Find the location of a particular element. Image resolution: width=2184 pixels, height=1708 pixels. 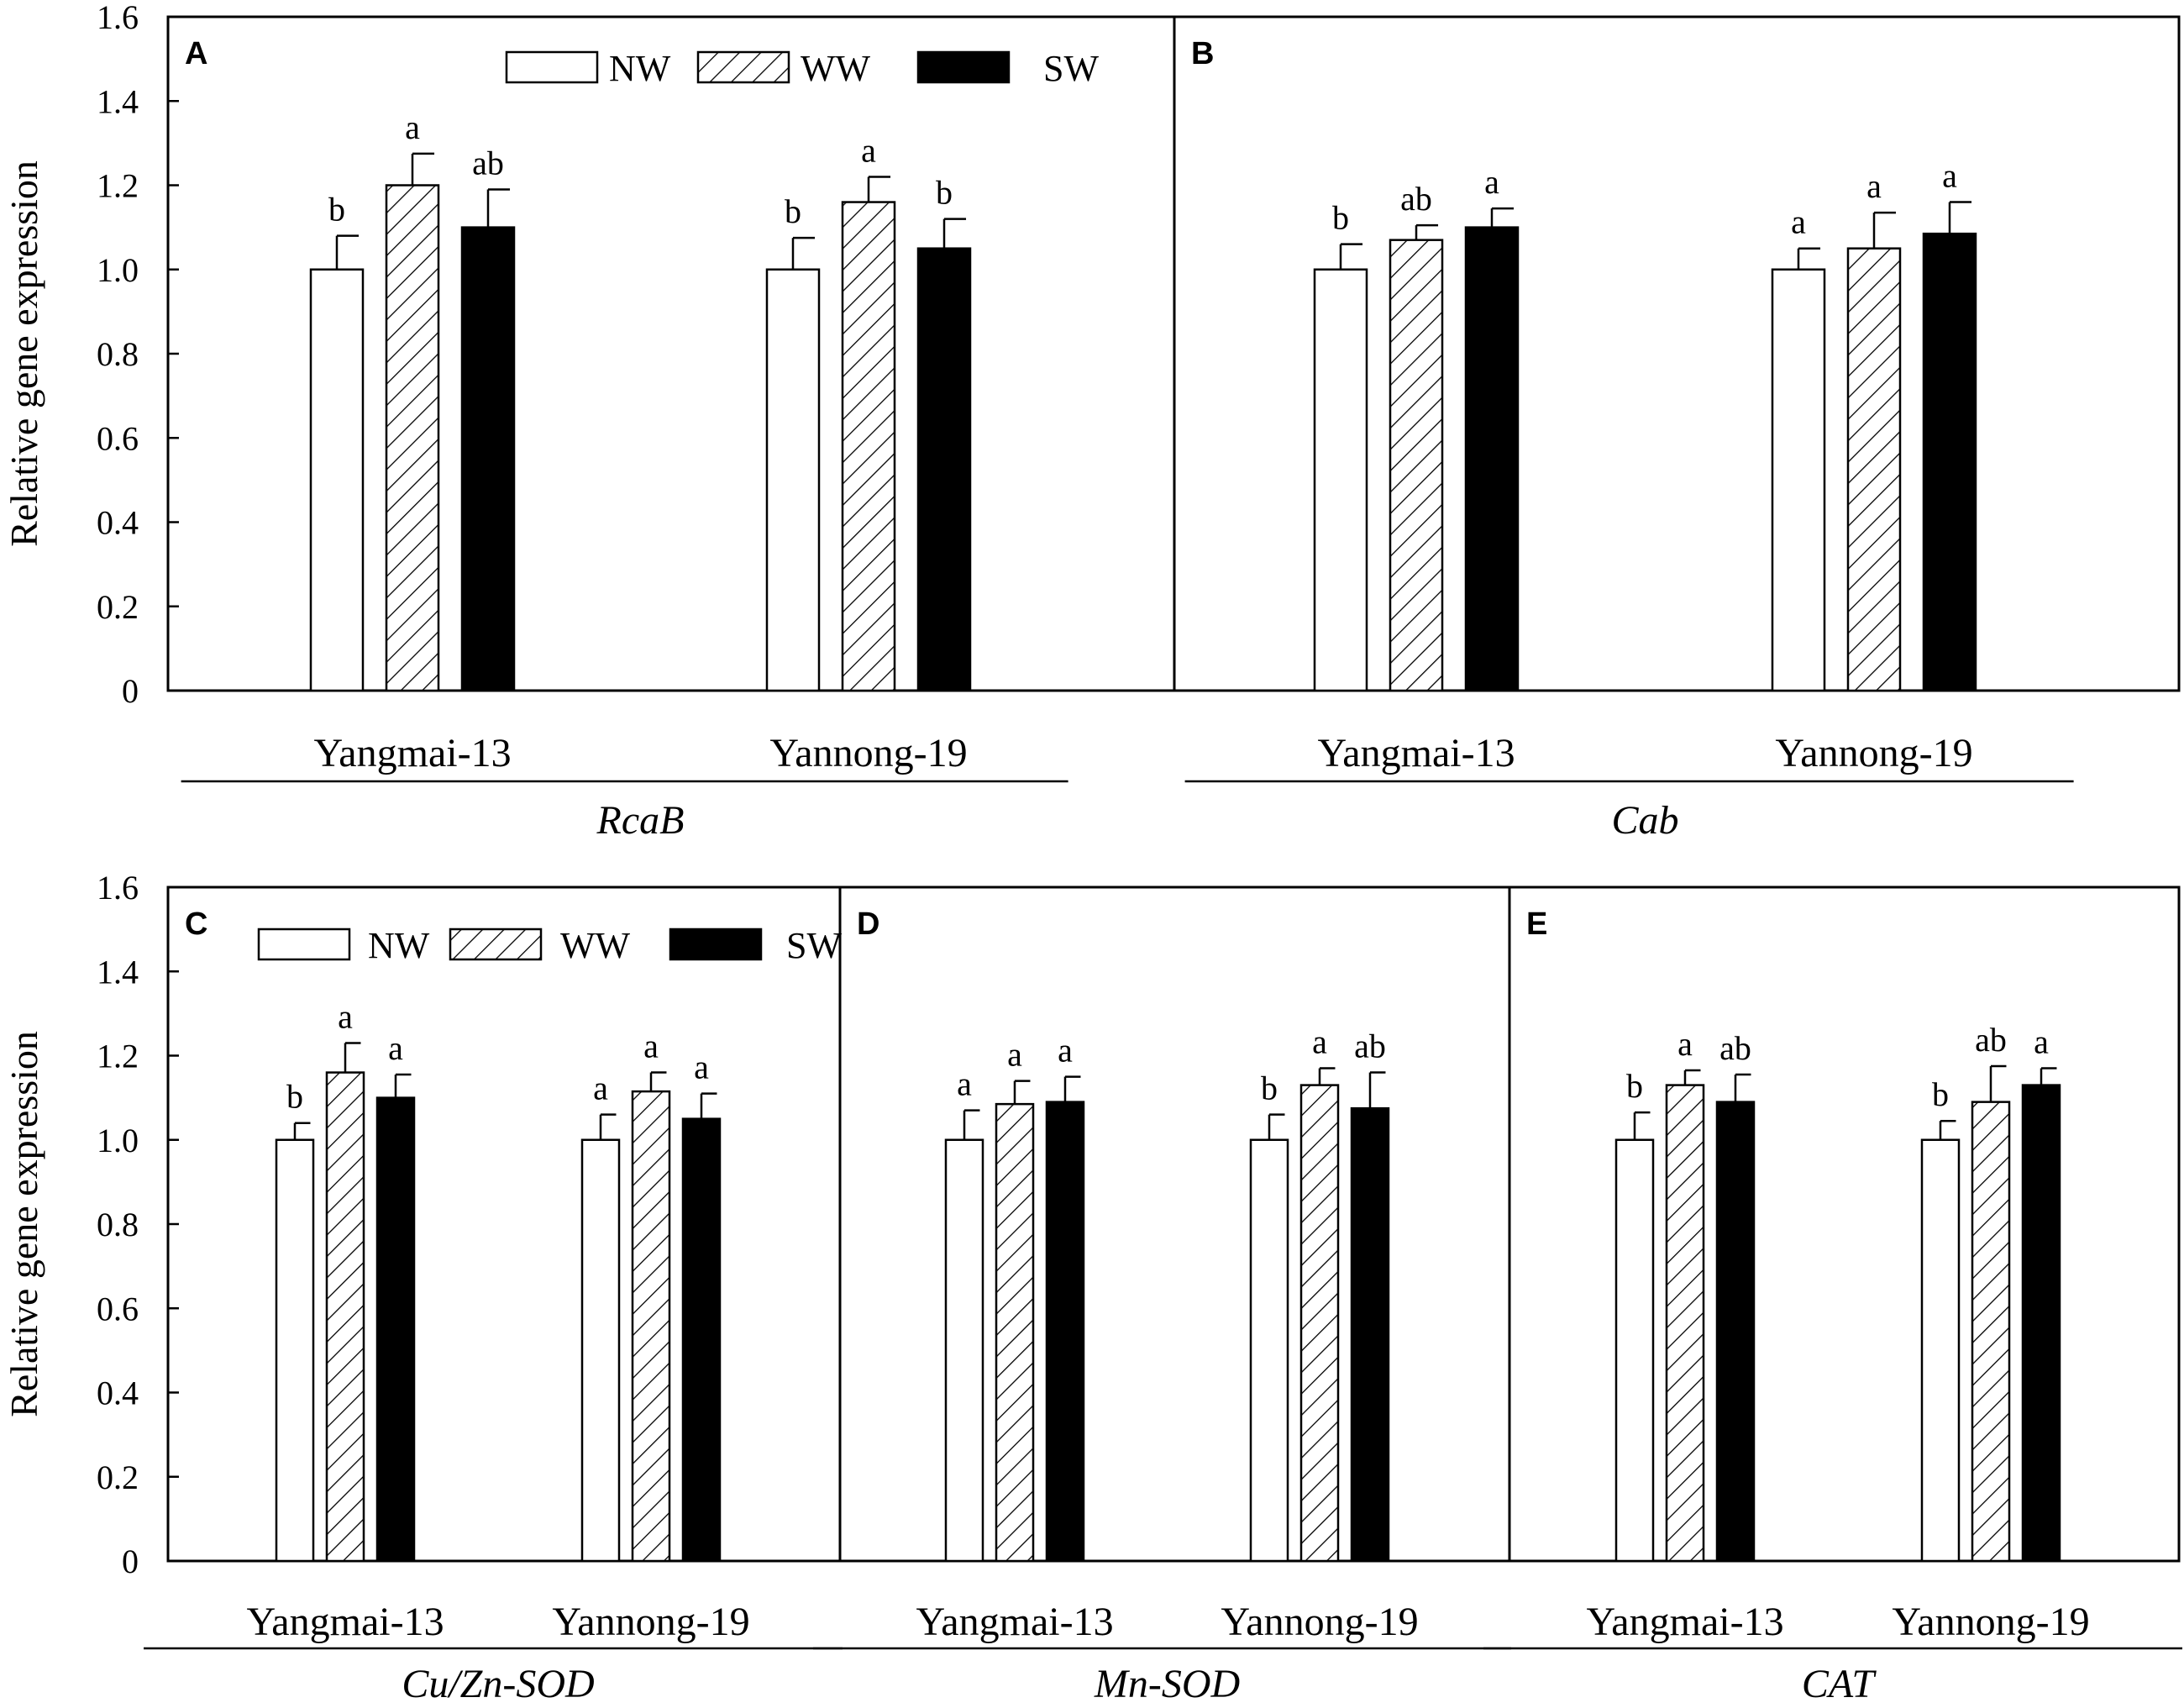

panel-letter: E is located at coordinates (1536, 925).